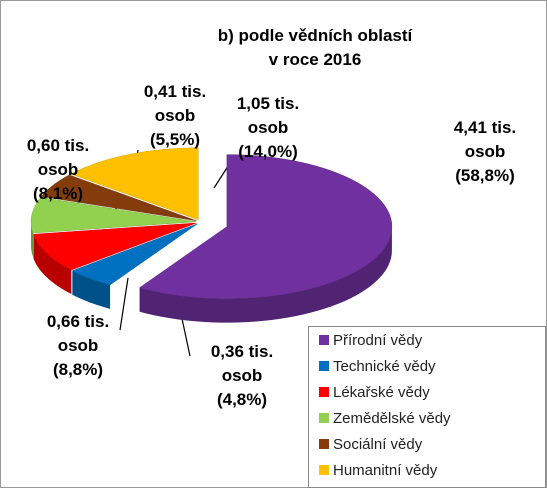 The height and width of the screenshot is (488, 547). Describe the element at coordinates (378, 444) in the screenshot. I see `legend-label: Sociální vědy` at that location.